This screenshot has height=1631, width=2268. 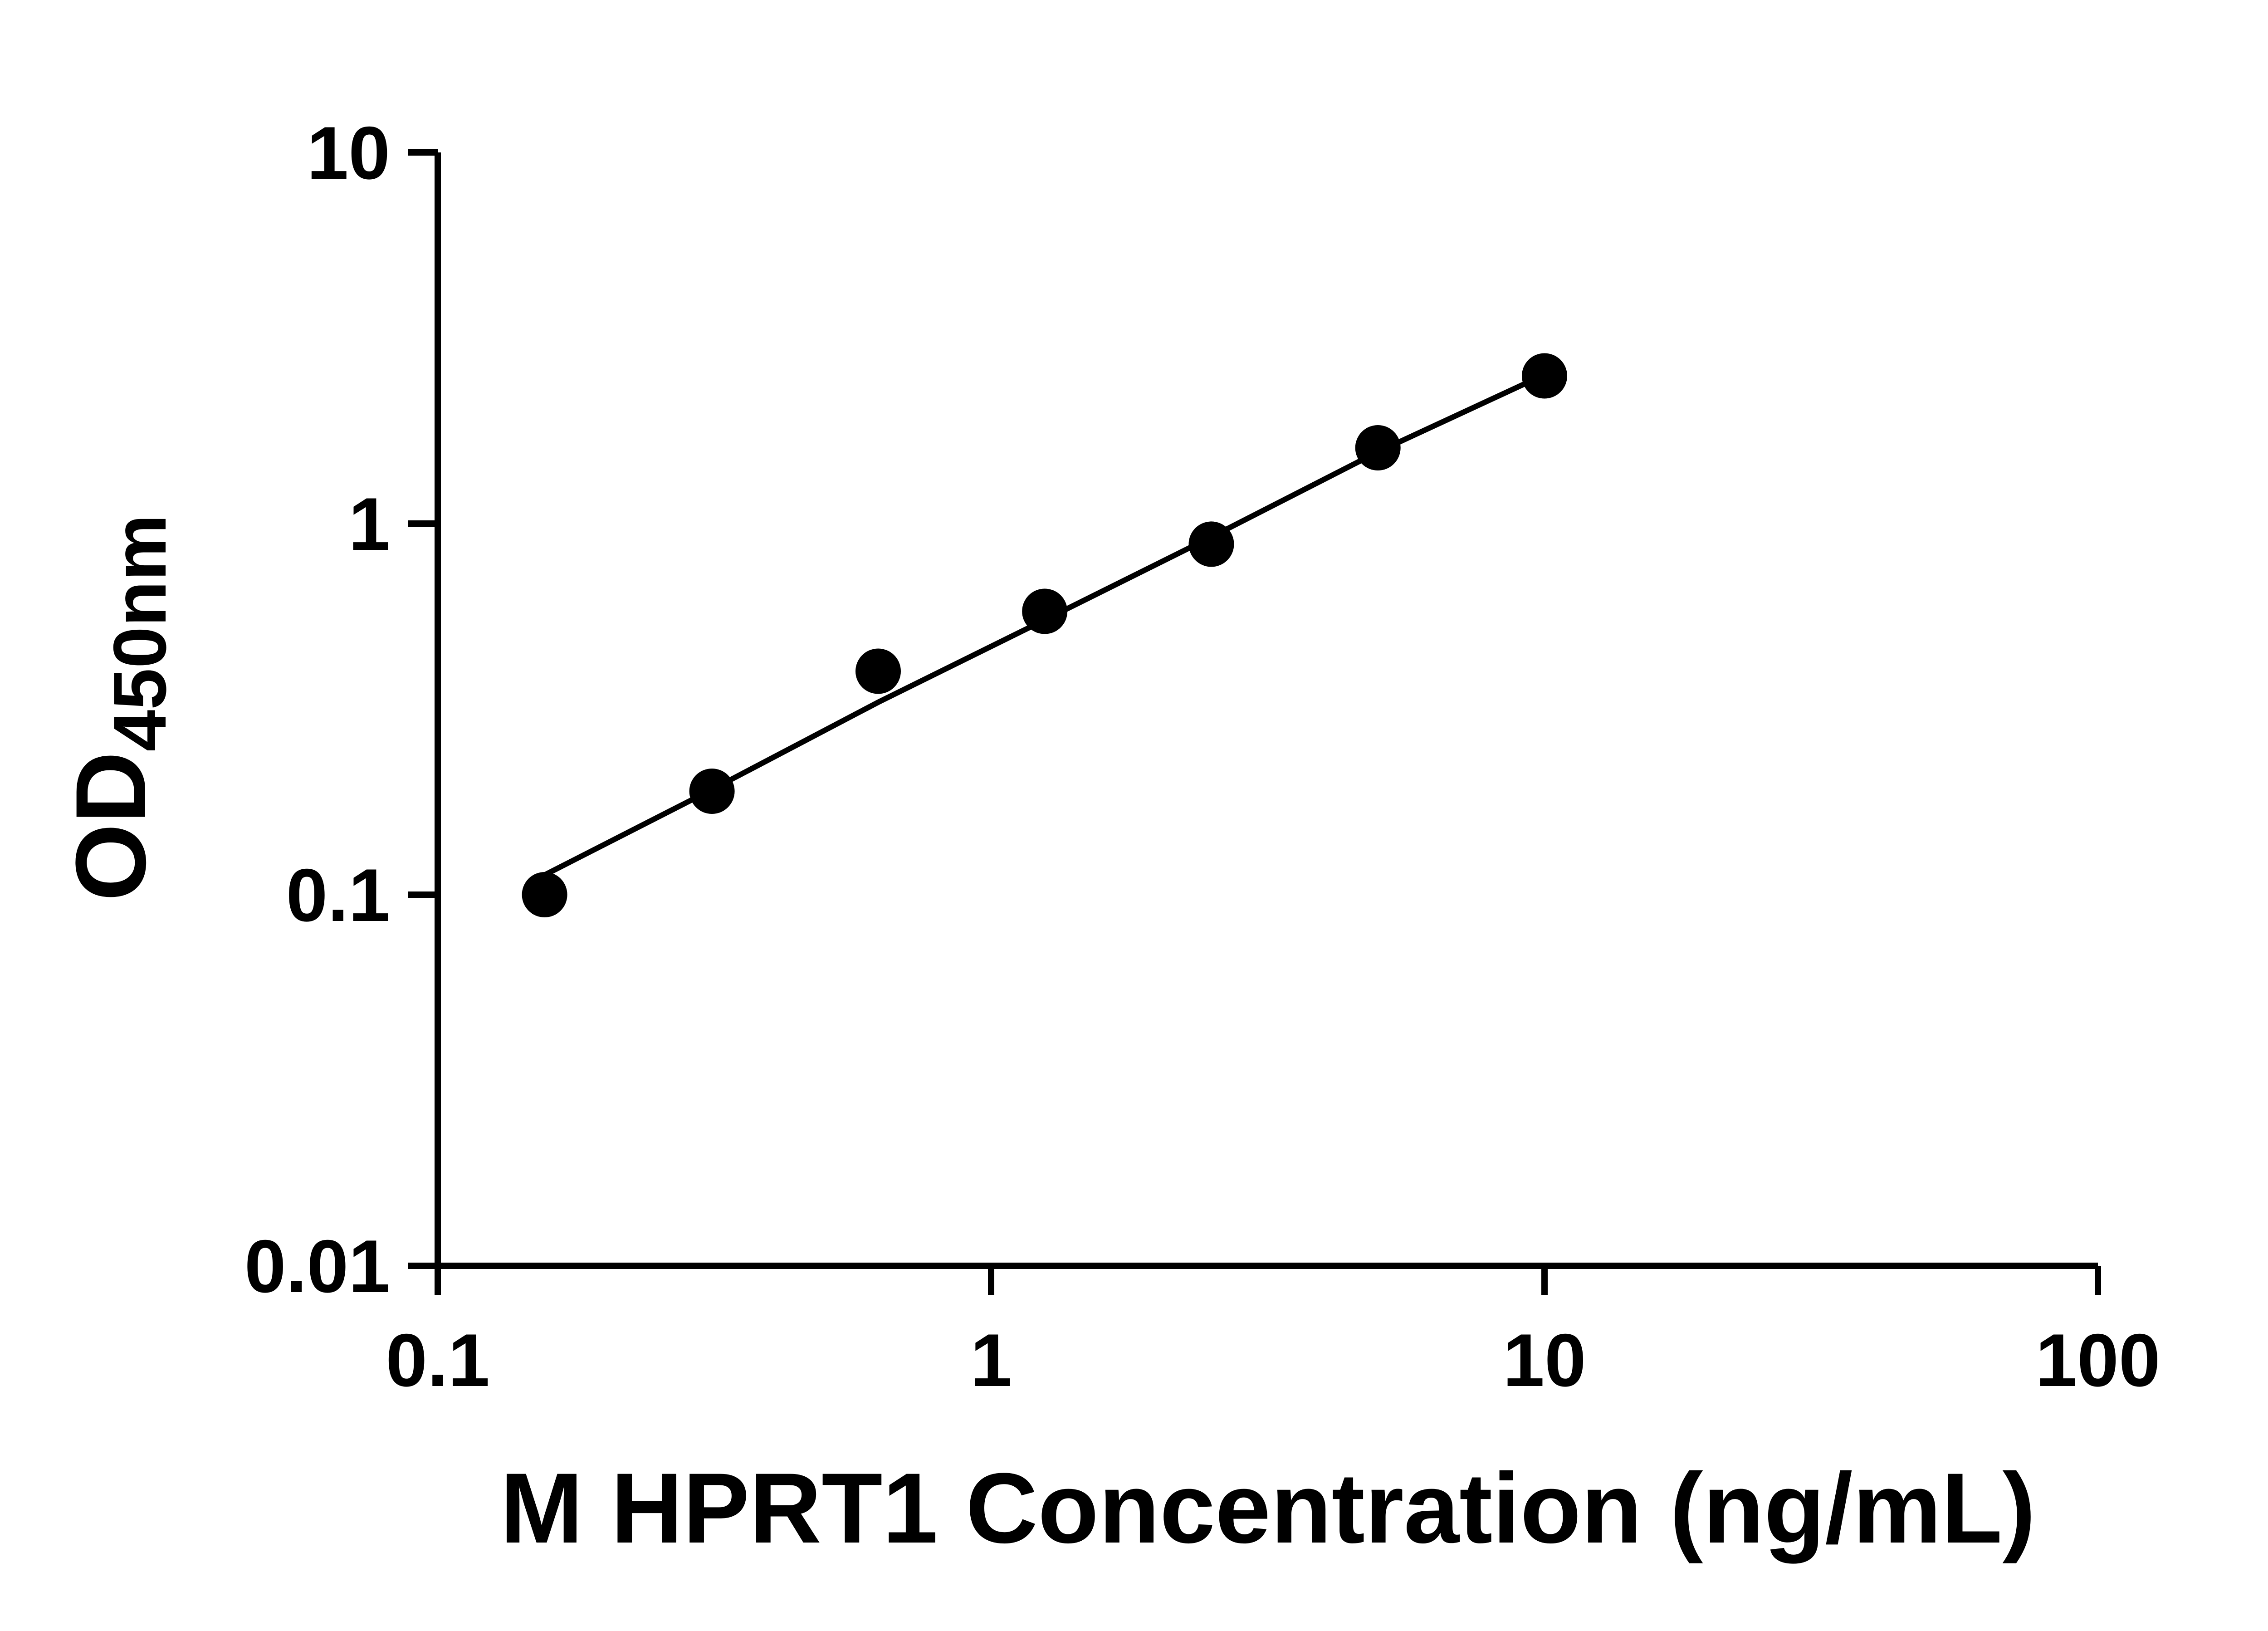 I want to click on y-axis-title-subscript: 450nm, so click(x=140, y=633).